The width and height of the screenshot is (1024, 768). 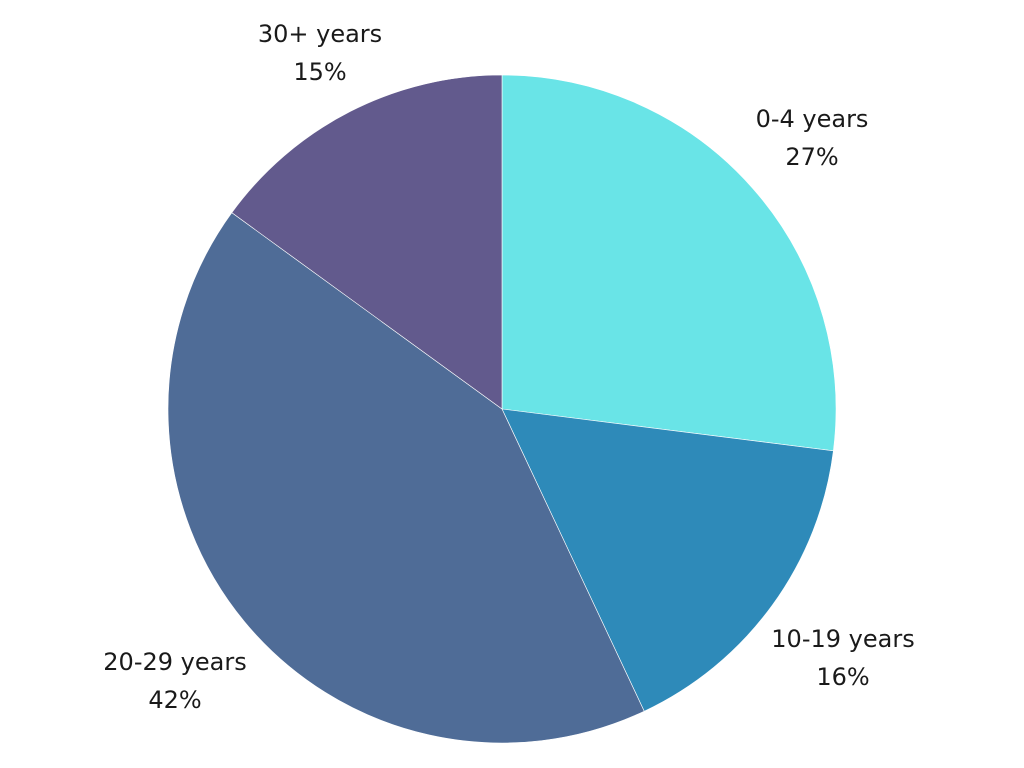 What do you see at coordinates (812, 119) in the screenshot?
I see `slice-category-label: 0-4 years` at bounding box center [812, 119].